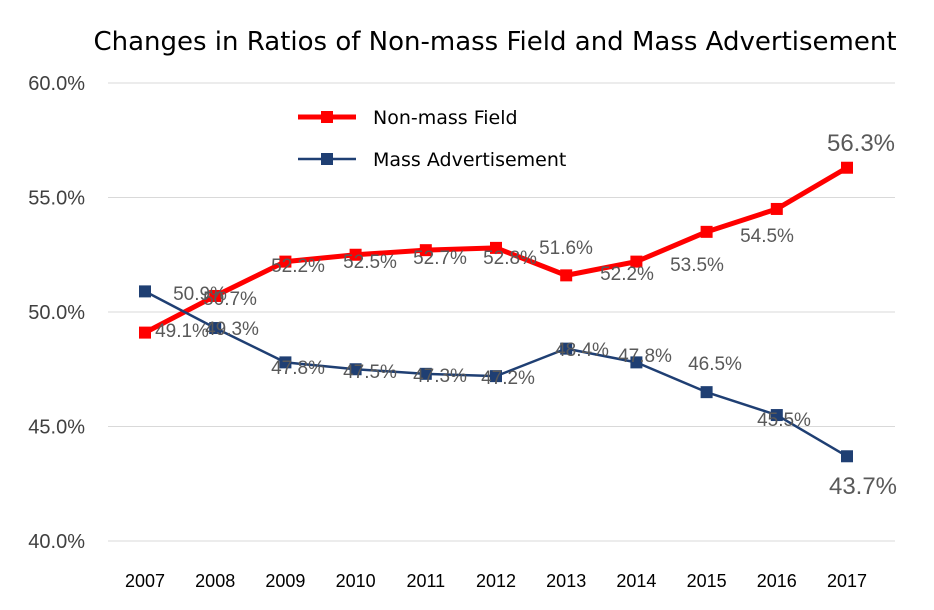 This screenshot has height=610, width=934. What do you see at coordinates (707, 581) in the screenshot?
I see `x-tick-label: 2015` at bounding box center [707, 581].